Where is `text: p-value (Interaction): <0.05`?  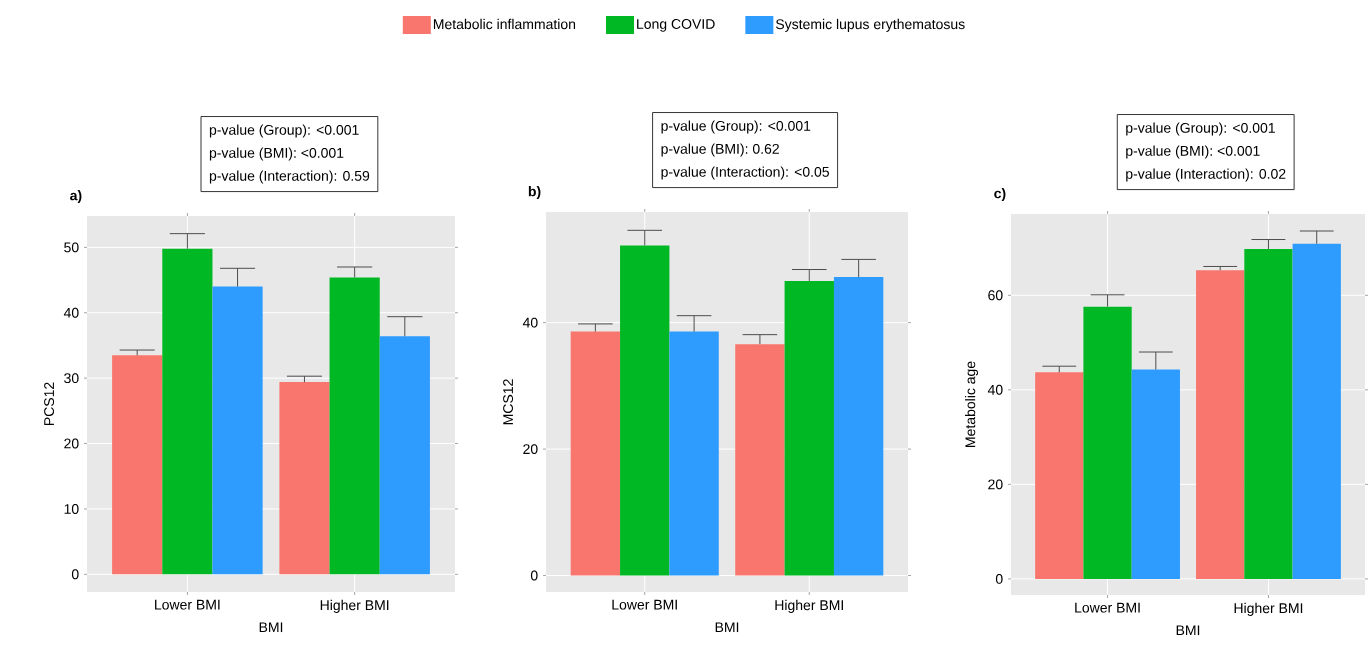
text: p-value (Interaction): <0.05 is located at coordinates (745, 173).